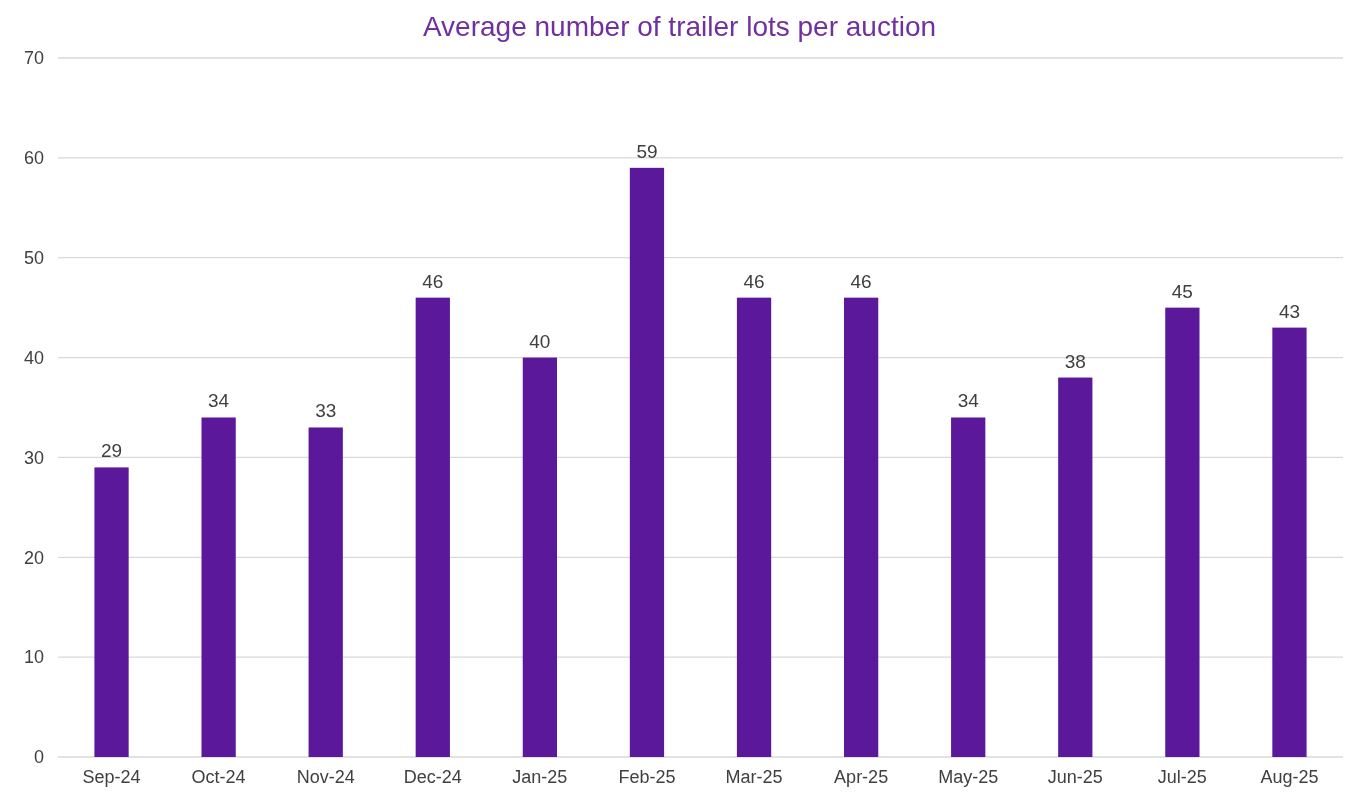 The width and height of the screenshot is (1359, 805). Describe the element at coordinates (1289, 777) in the screenshot. I see `x-tick-label: Aug-25` at that location.